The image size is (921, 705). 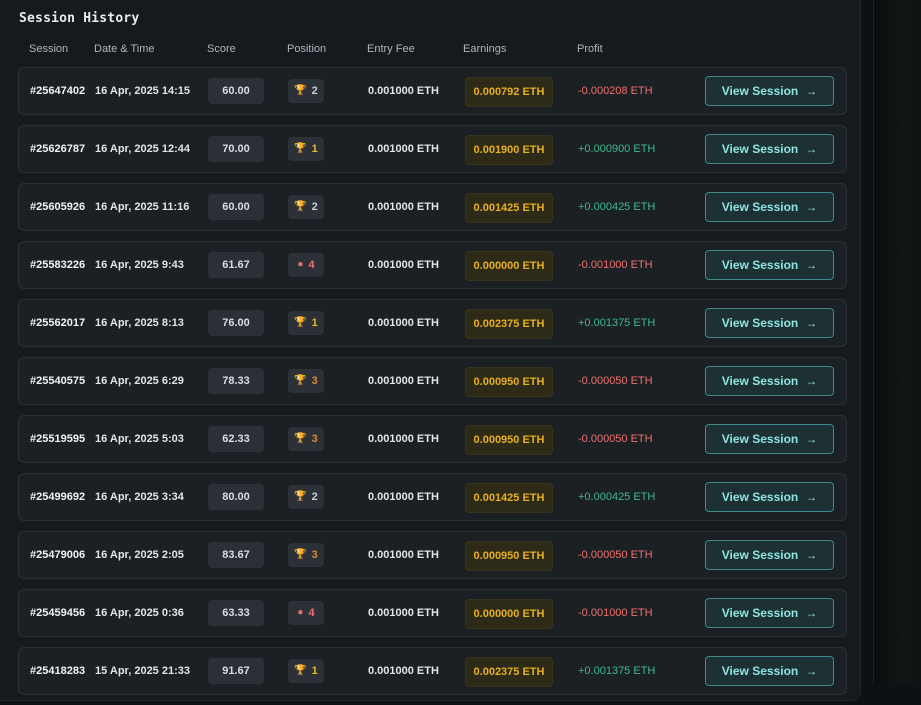 What do you see at coordinates (509, 92) in the screenshot?
I see `earnings-badge: 0.000792 ETH` at bounding box center [509, 92].